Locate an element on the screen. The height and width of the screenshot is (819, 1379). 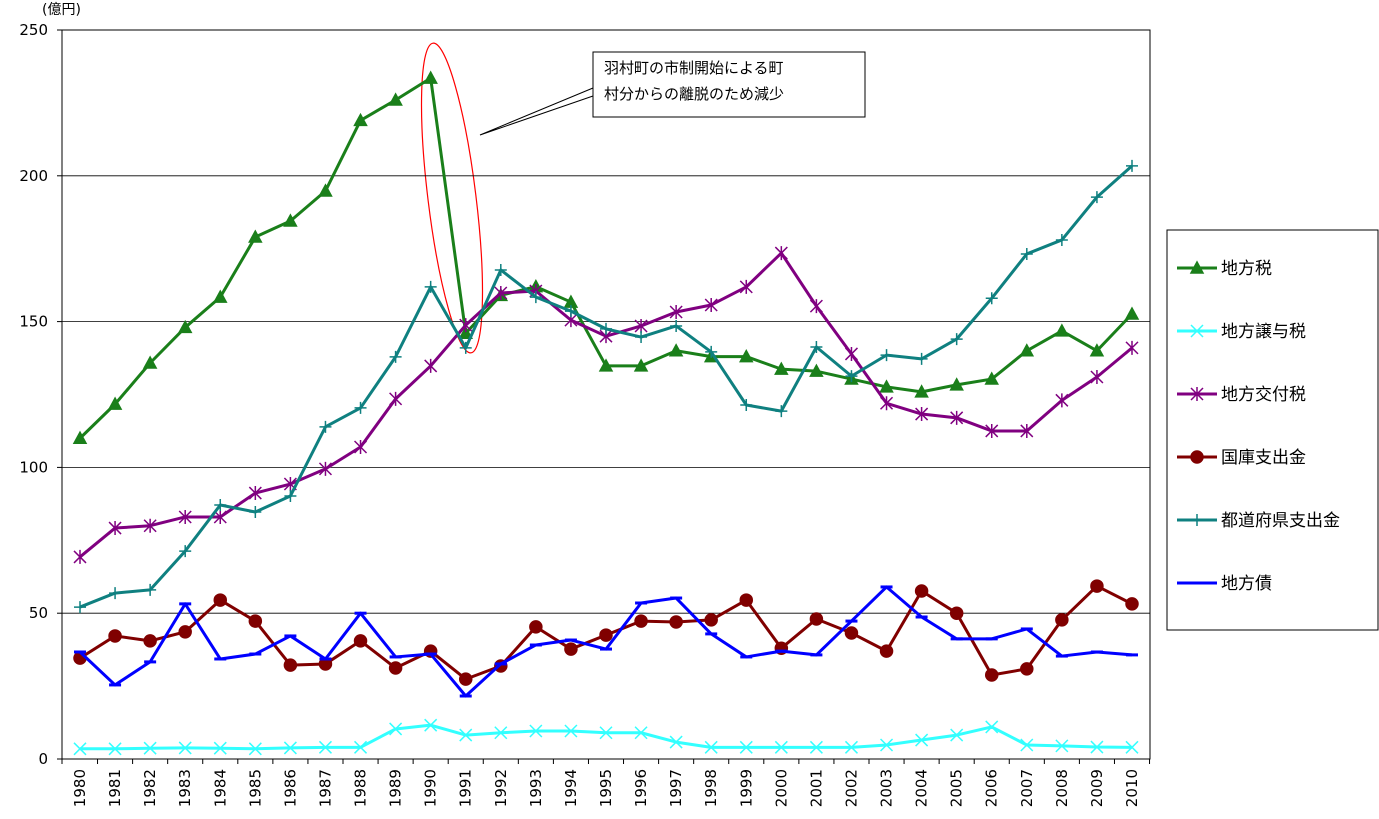
legend-label: 国庫支出金 is located at coordinates (1263, 458).